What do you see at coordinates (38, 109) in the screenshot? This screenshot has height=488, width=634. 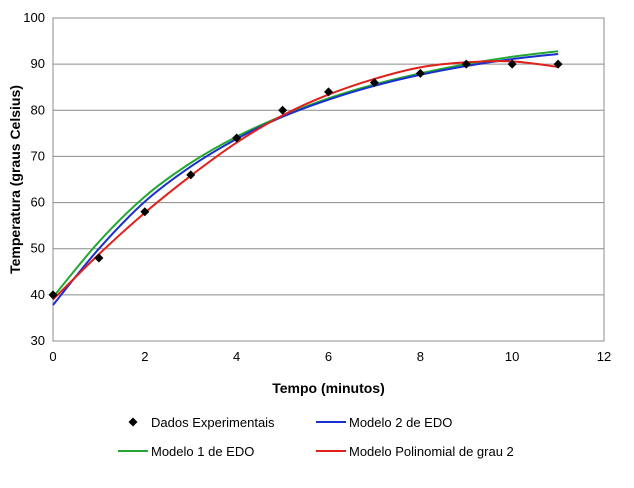 I see `y-tick-label: 80` at bounding box center [38, 109].